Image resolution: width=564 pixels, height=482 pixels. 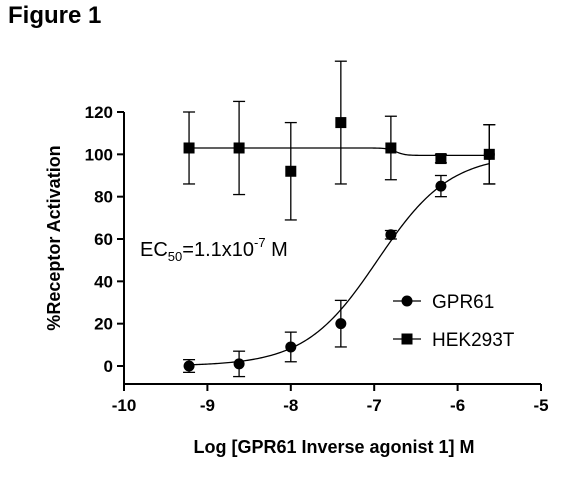 What do you see at coordinates (175, 256) in the screenshot?
I see `ec50-subscript: 50` at bounding box center [175, 256].